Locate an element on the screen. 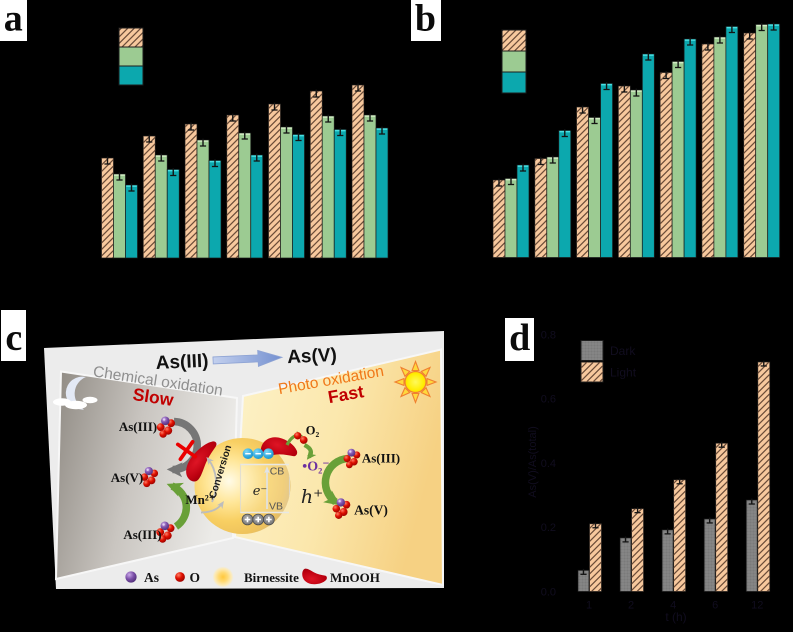 This screenshot has height=632, width=793. bar-chart-b-g2-s3 is located at coordinates (565, 194).